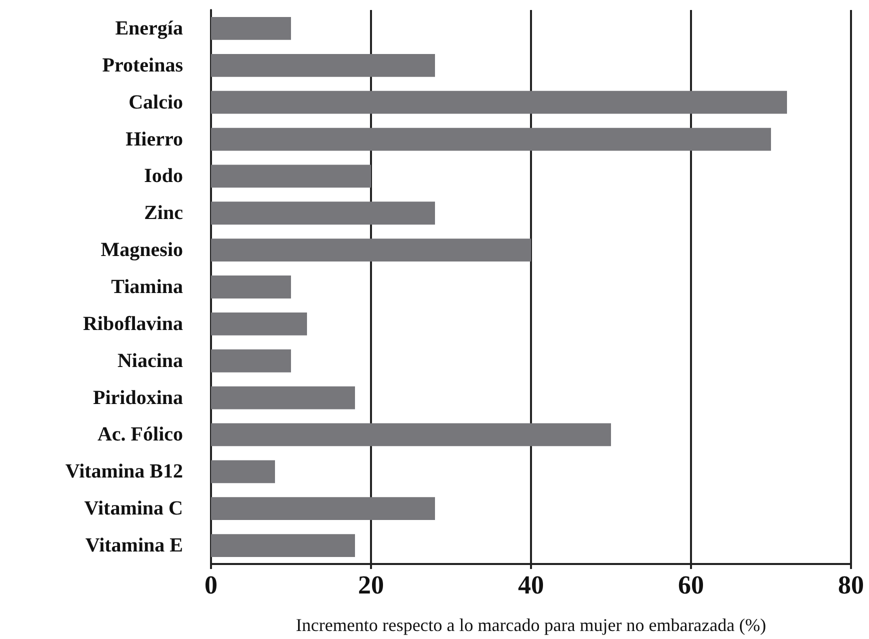  What do you see at coordinates (164, 213) in the screenshot?
I see `y-tick-label: Zinc` at bounding box center [164, 213].